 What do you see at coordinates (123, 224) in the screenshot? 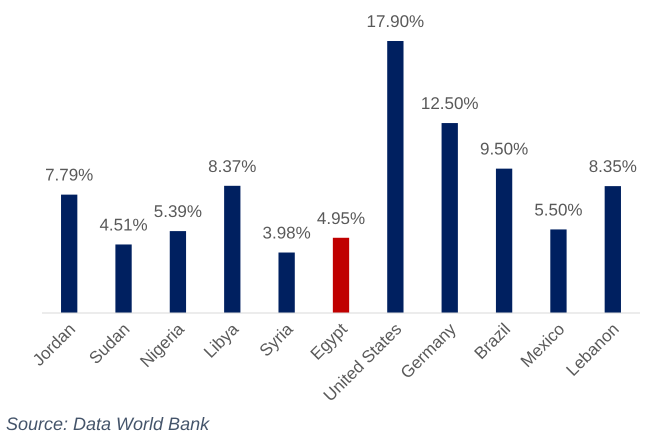
I see `data-label: 4.51%` at bounding box center [123, 224].